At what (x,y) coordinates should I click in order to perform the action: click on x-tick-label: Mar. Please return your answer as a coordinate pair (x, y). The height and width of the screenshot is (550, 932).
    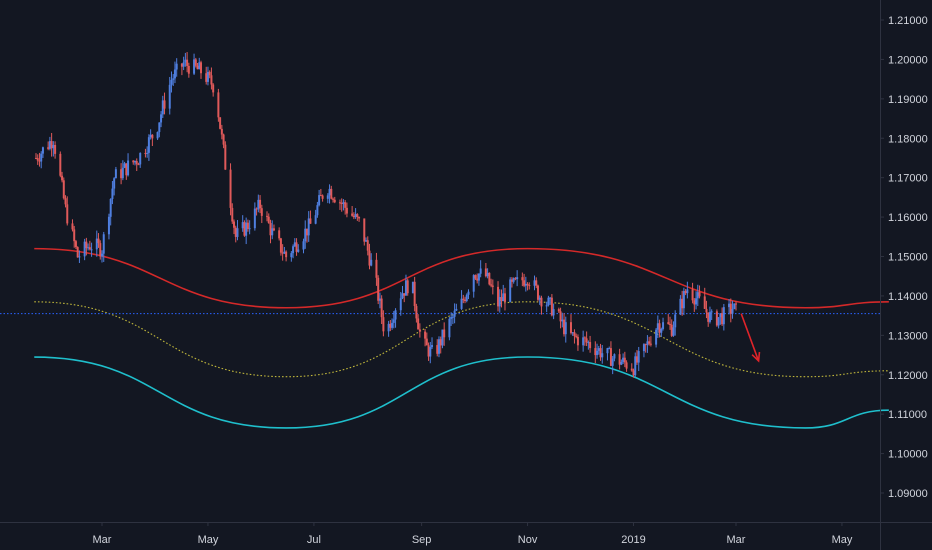
    Looking at the image, I should click on (736, 540).